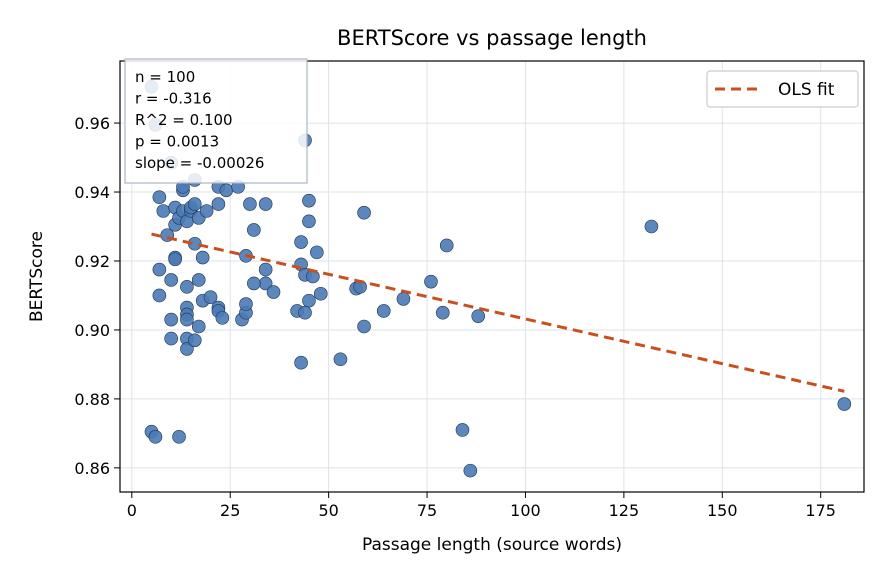  Describe the element at coordinates (492, 38) in the screenshot. I see `chart-title: BERTScore vs passage length` at that location.